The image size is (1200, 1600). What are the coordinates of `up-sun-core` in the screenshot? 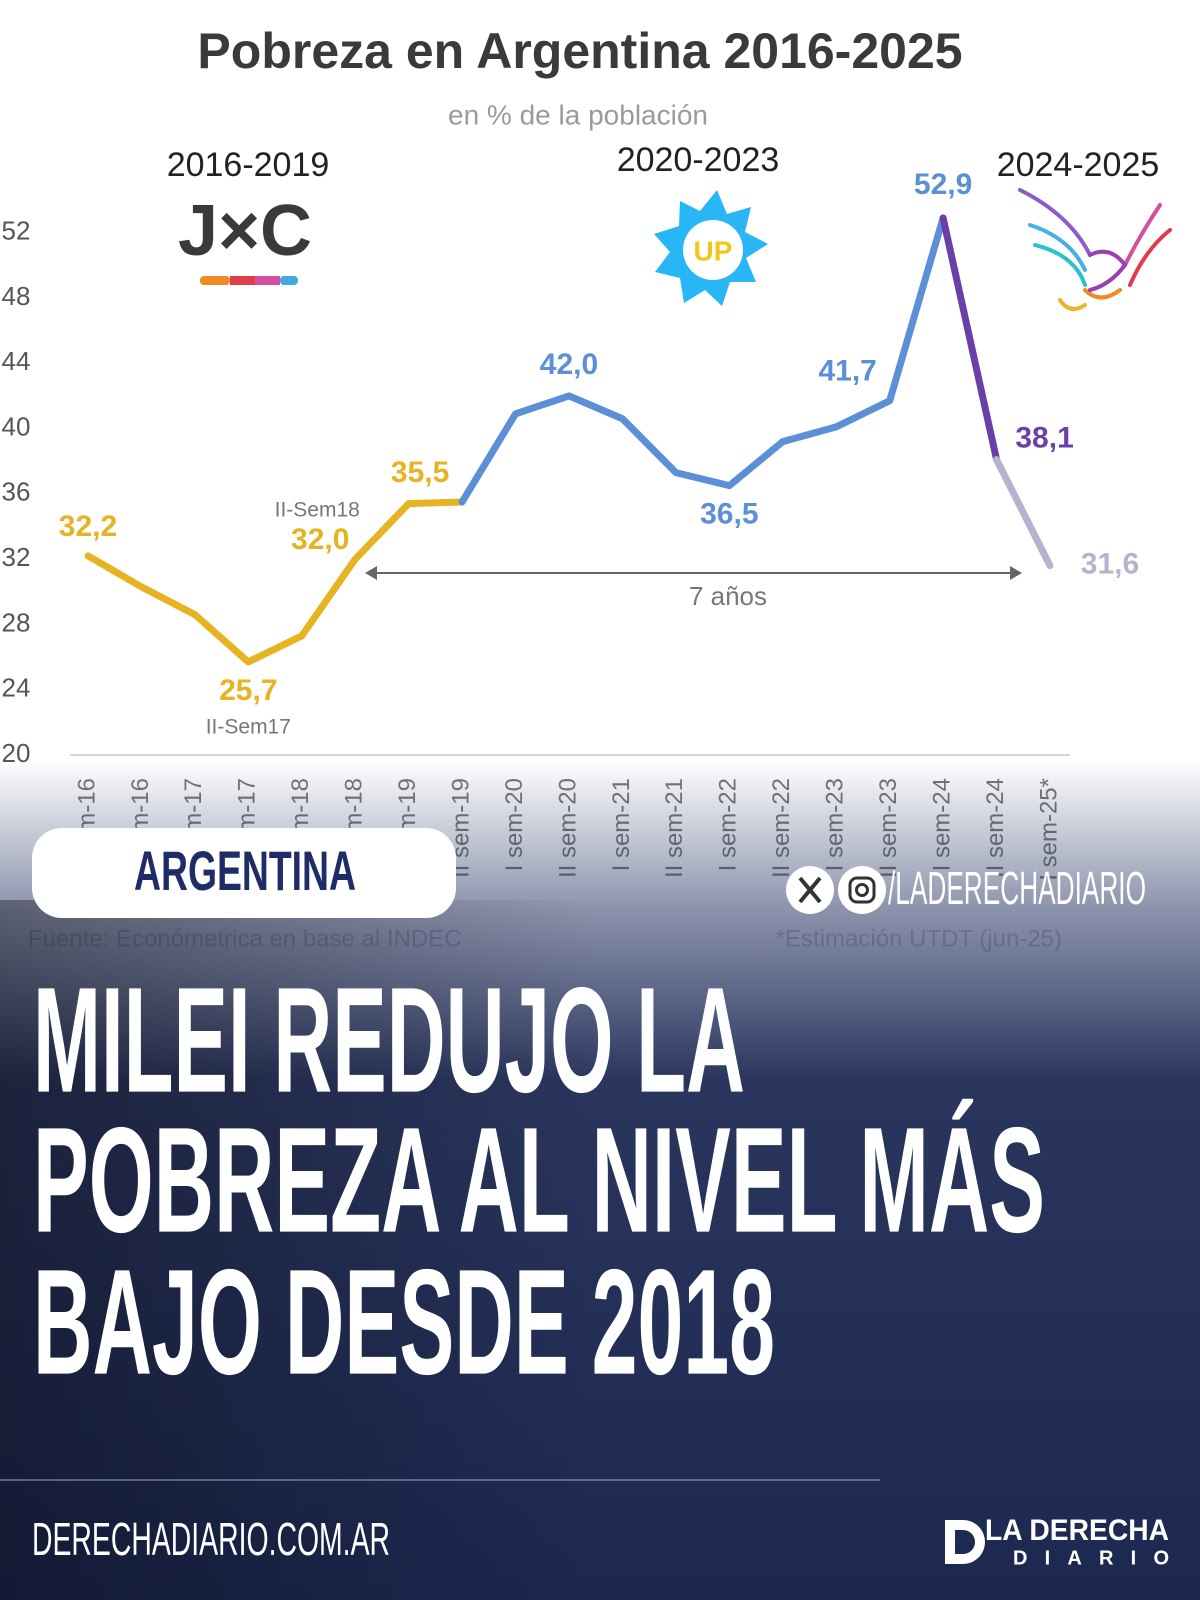 It's located at (713, 250).